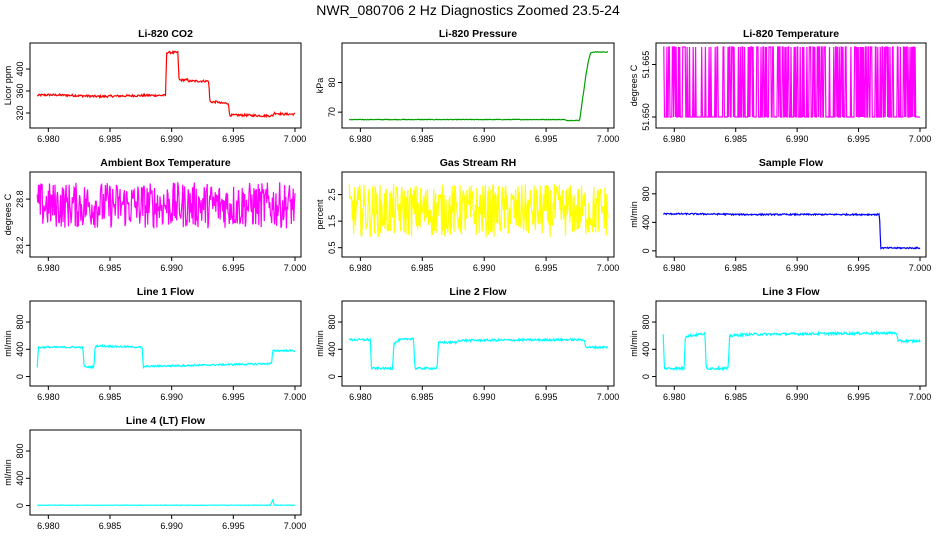  What do you see at coordinates (165, 34) in the screenshot?
I see `panel-title: Li-820 CO2` at bounding box center [165, 34].